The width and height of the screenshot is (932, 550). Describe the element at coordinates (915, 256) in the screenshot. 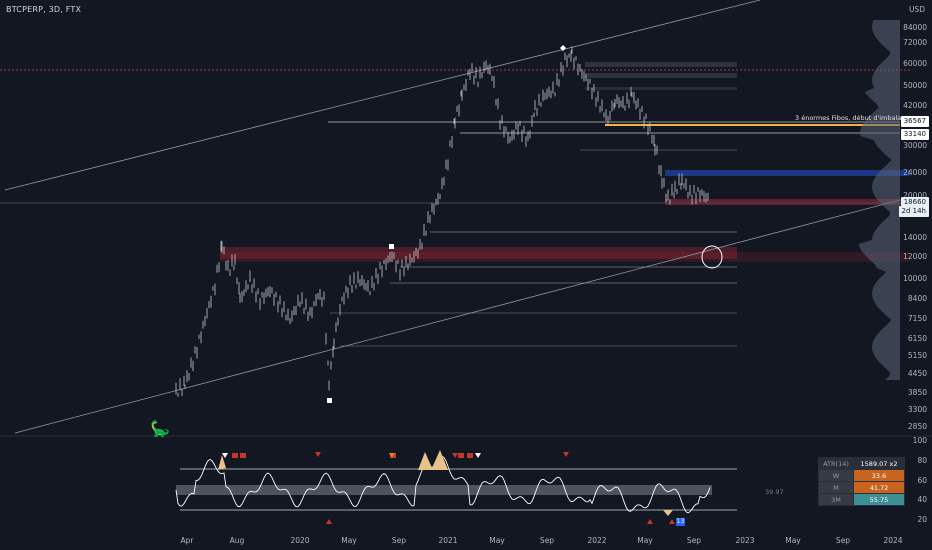

I see `price-axis-label: 12000` at that location.